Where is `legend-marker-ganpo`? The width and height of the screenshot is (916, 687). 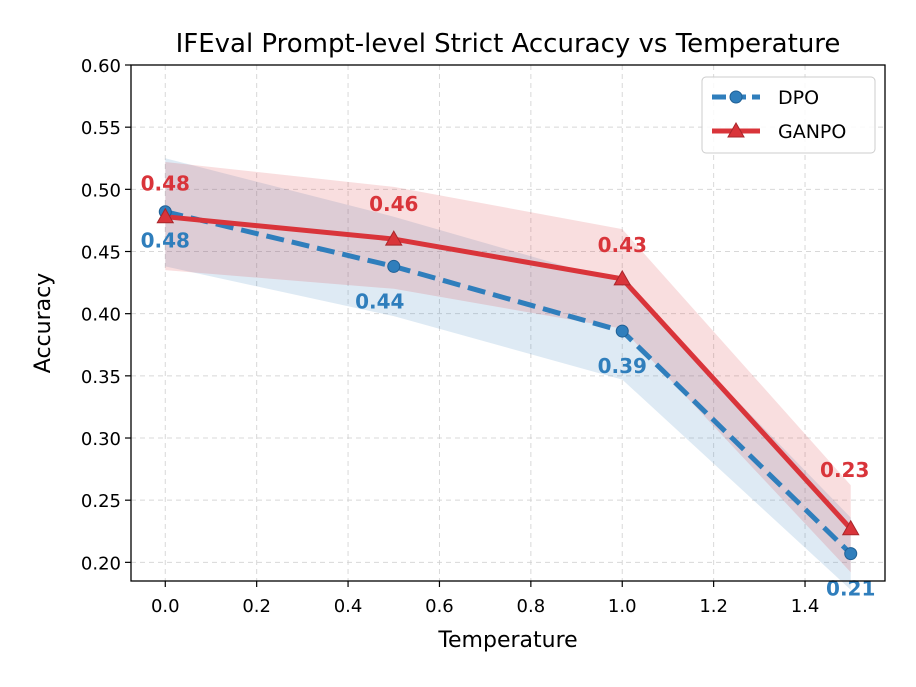 legend-marker-ganpo is located at coordinates (736, 129).